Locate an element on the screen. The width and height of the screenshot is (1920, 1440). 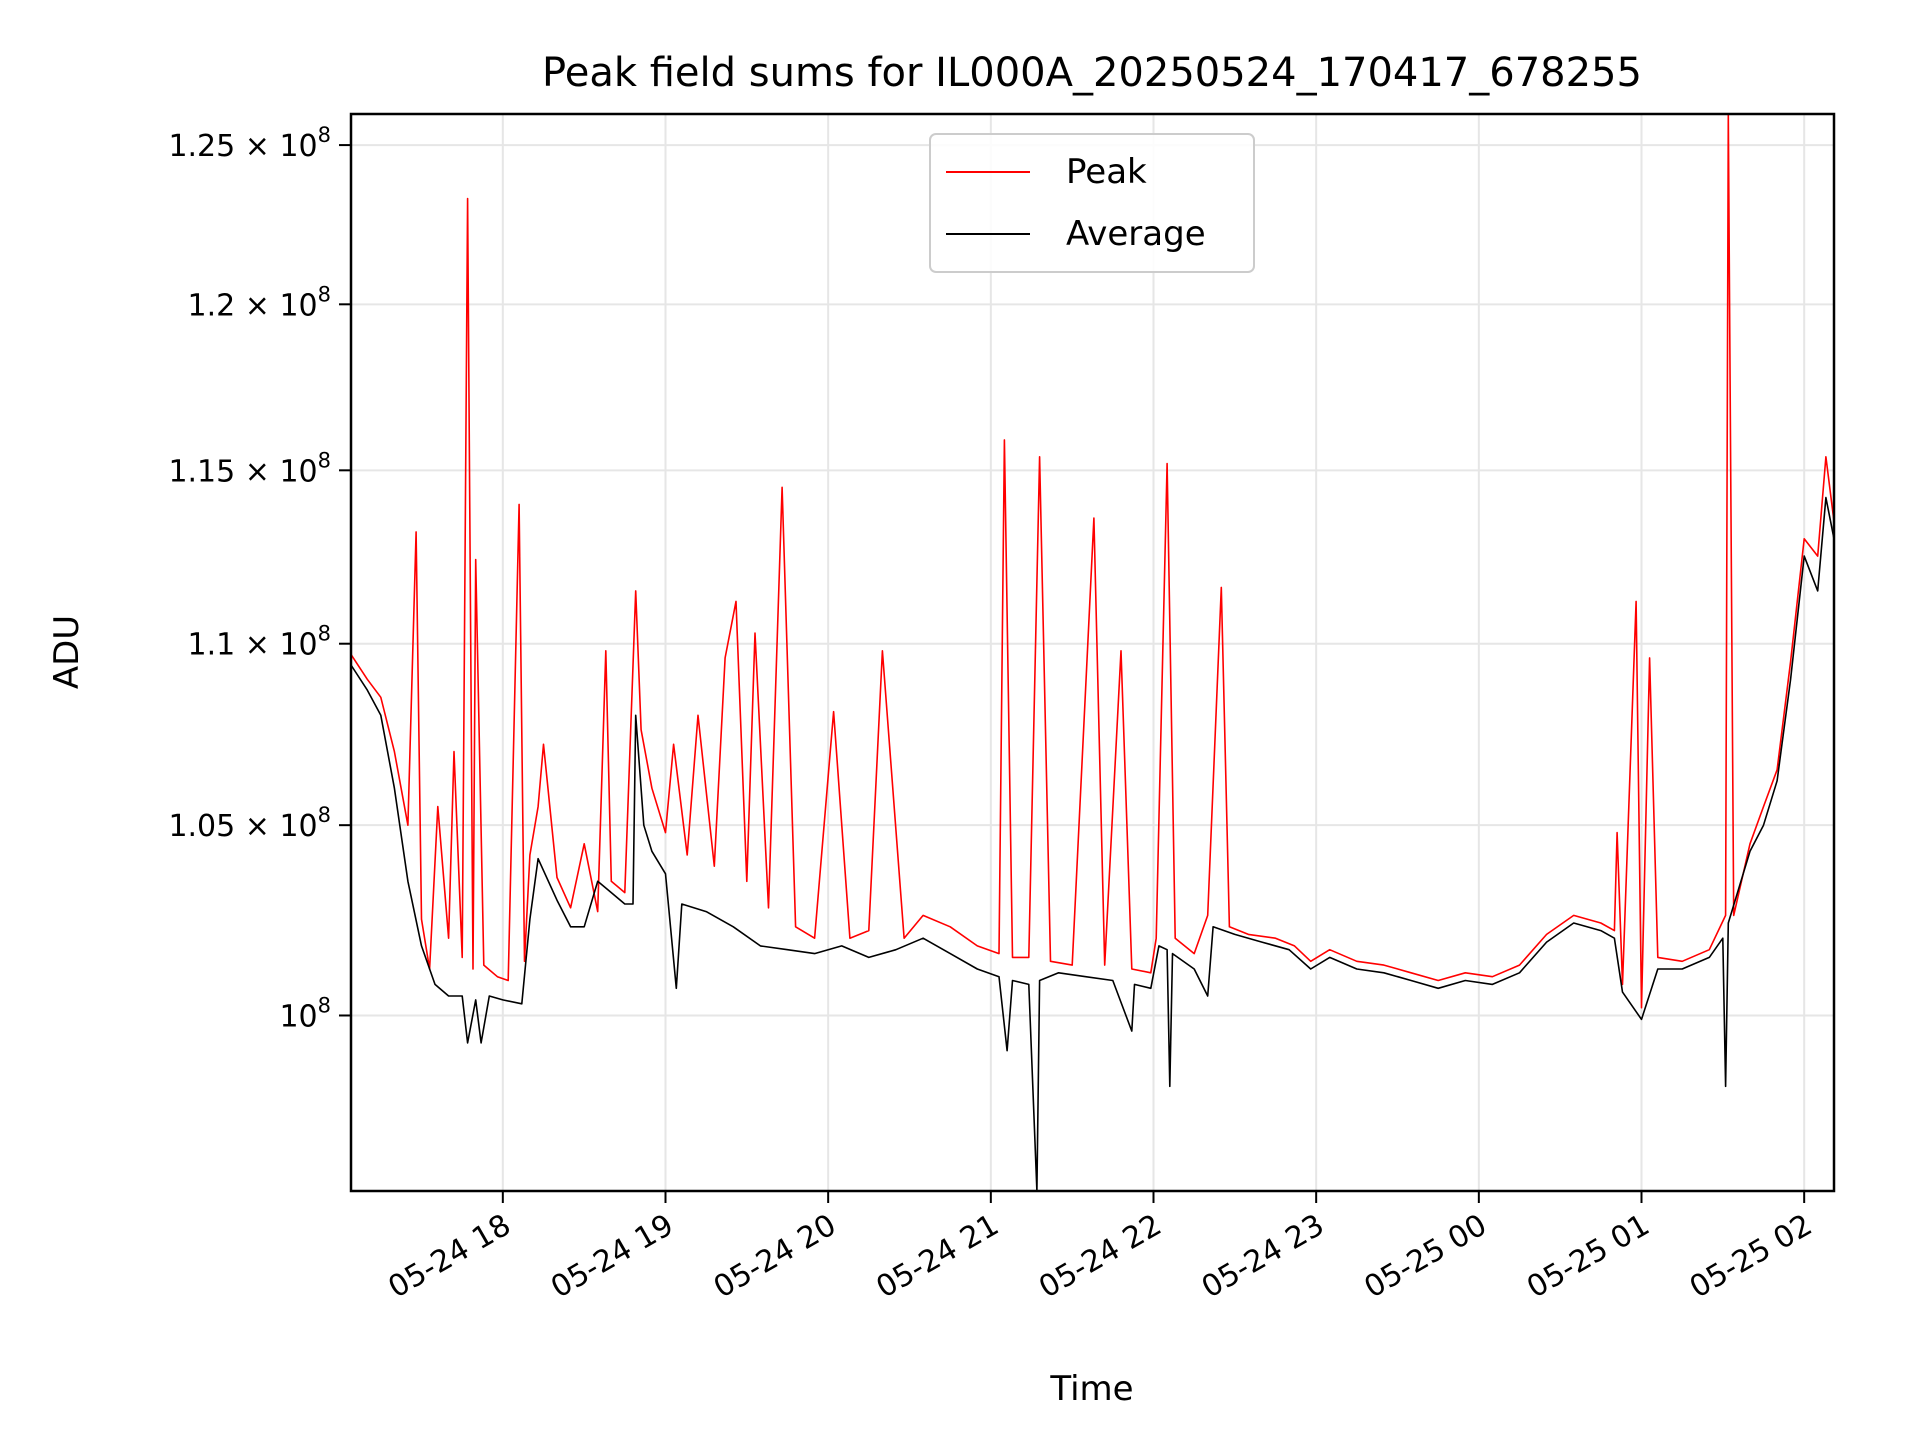
legend: Peak Average is located at coordinates (1092, 203).